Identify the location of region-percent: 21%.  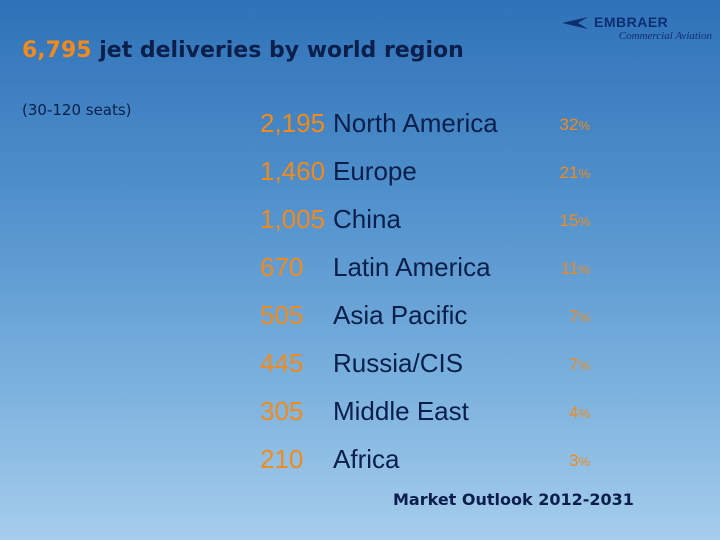
(574, 172).